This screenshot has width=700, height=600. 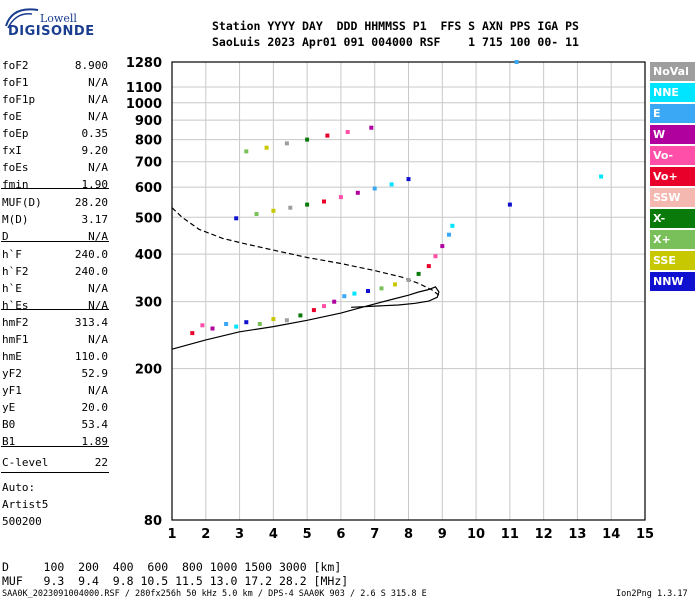 What do you see at coordinates (95, 184) in the screenshot?
I see `param-value: 1.90` at bounding box center [95, 184].